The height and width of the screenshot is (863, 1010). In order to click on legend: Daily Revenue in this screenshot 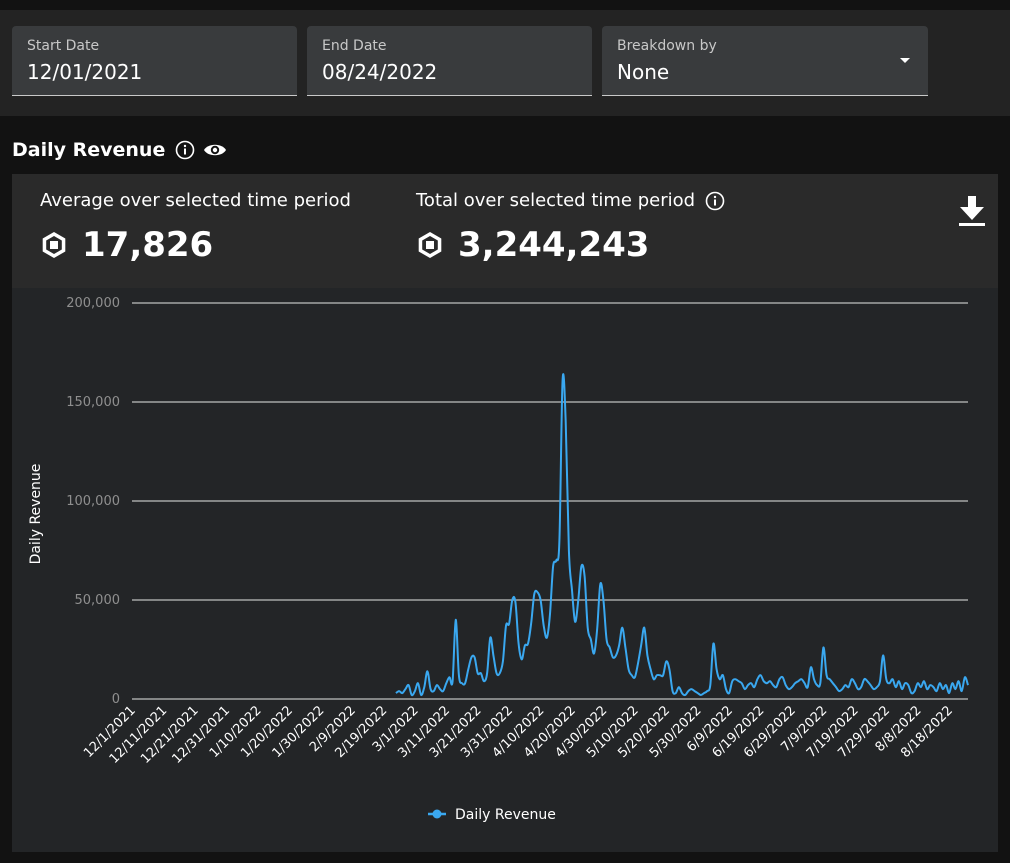, I will do `click(492, 815)`.